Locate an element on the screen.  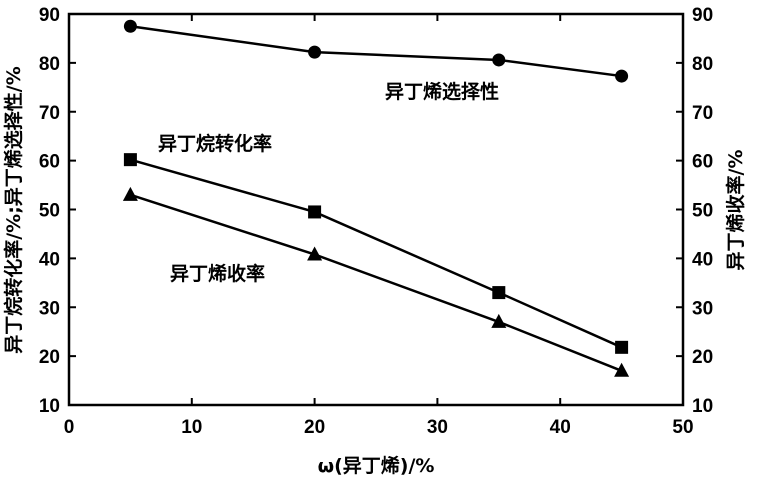
y-axis-title-left: 异丁烷转化率/%;异丁烯选择性/% is located at coordinates (13, 210).